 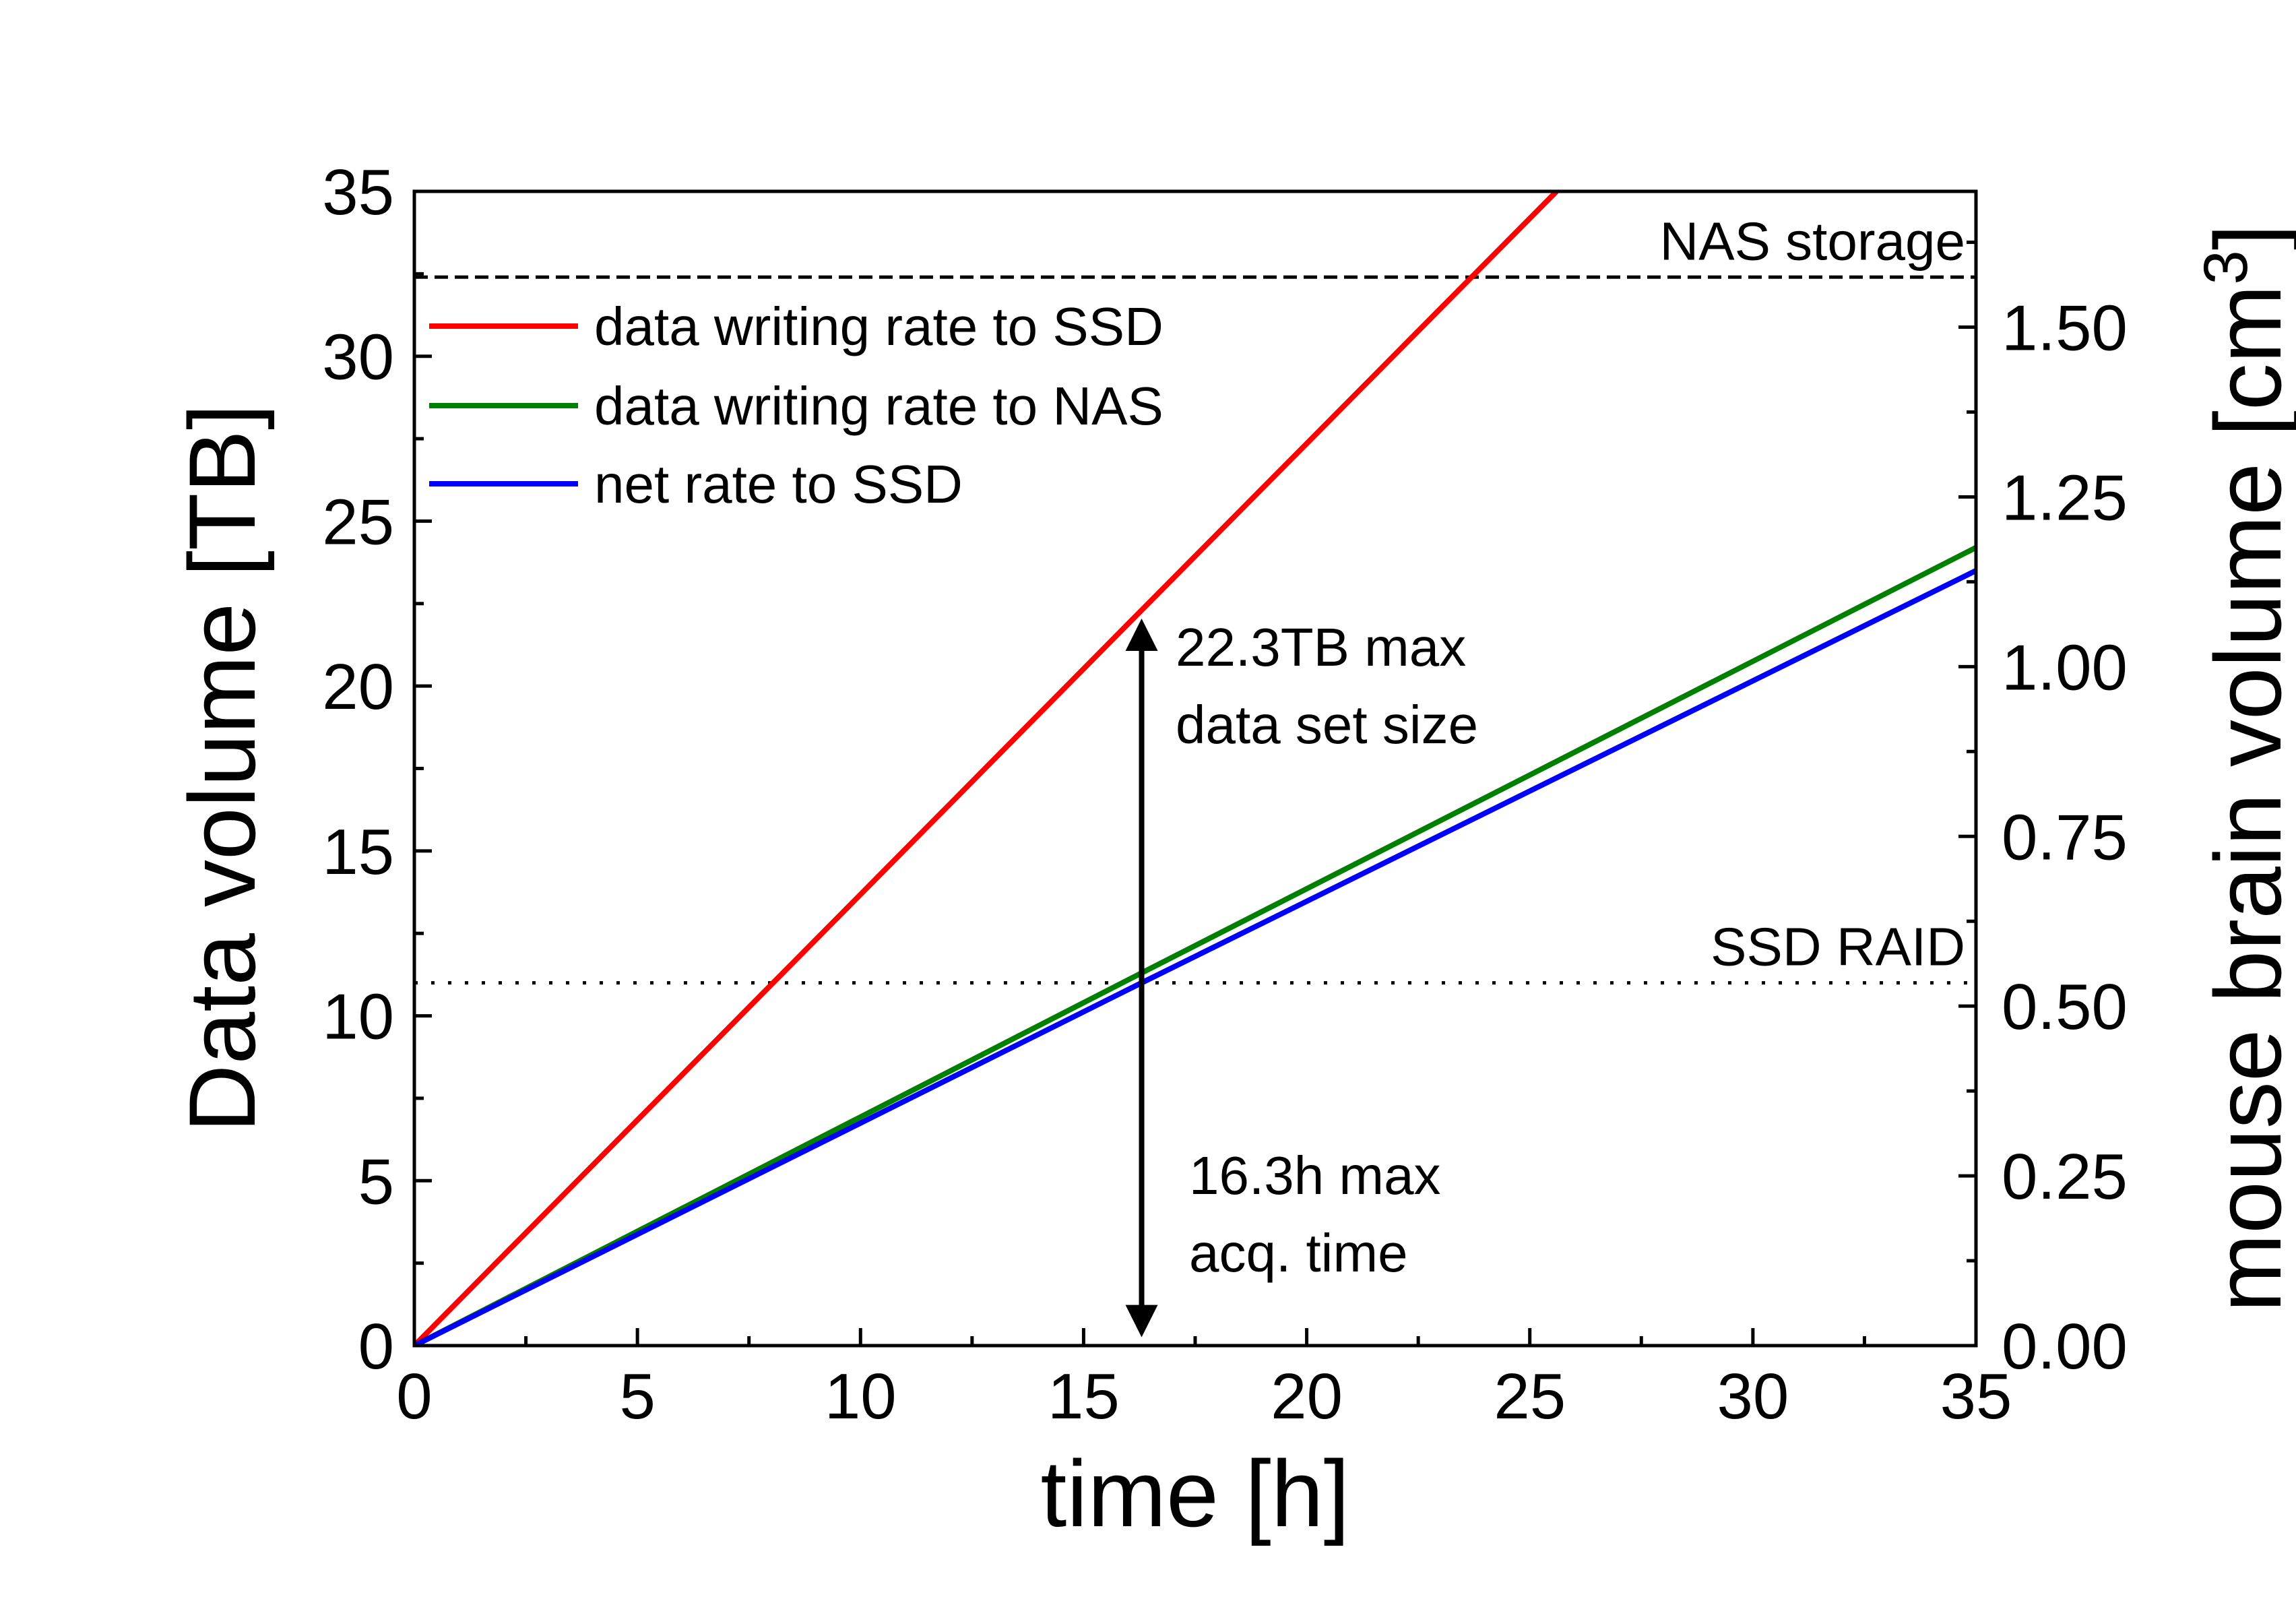 I want to click on y2-tick-label: 1.00, so click(x=2065, y=667).